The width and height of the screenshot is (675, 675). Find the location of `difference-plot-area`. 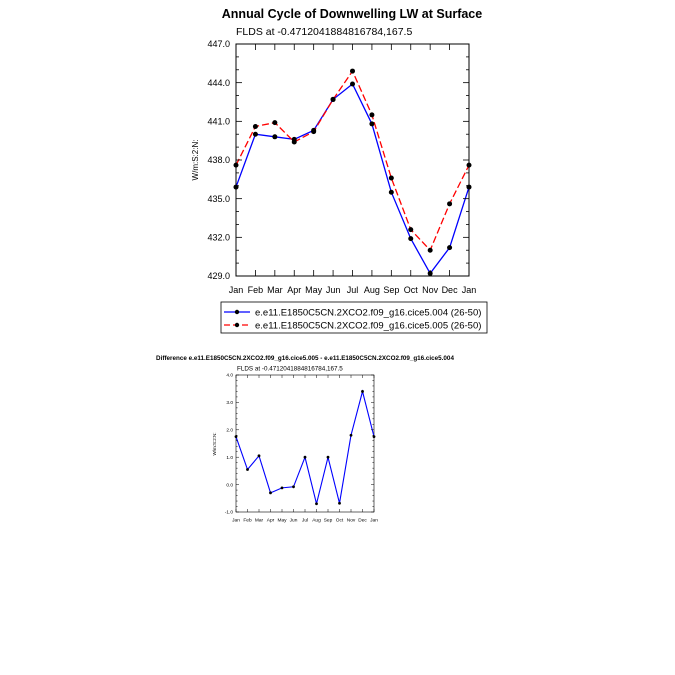

difference-plot-area is located at coordinates (305, 443).